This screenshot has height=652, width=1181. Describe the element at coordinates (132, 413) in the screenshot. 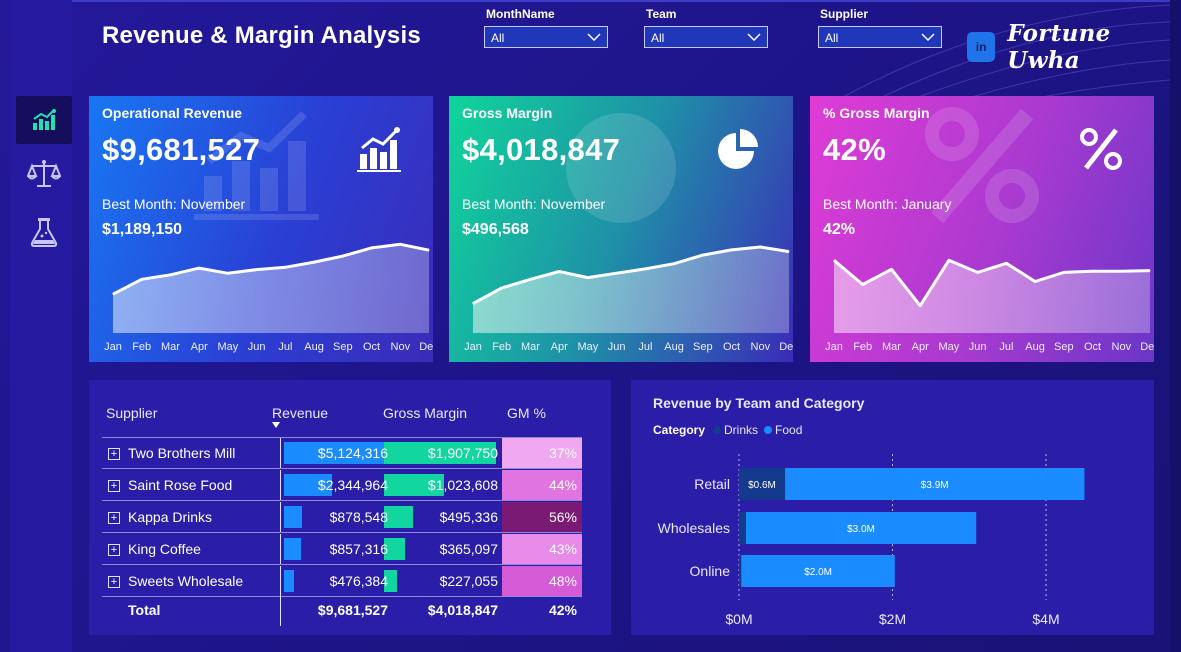

I see `header-supplier: Supplier` at that location.